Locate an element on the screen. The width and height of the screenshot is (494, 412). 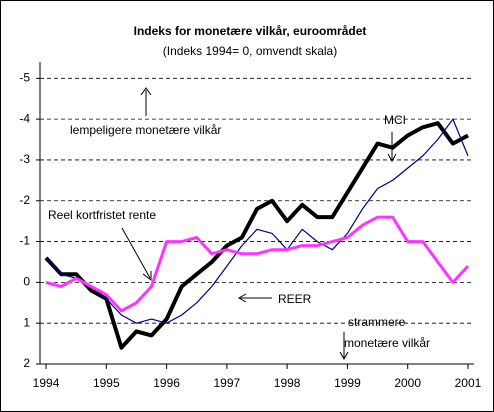
y-tick-label: -2 is located at coordinates (24, 200).